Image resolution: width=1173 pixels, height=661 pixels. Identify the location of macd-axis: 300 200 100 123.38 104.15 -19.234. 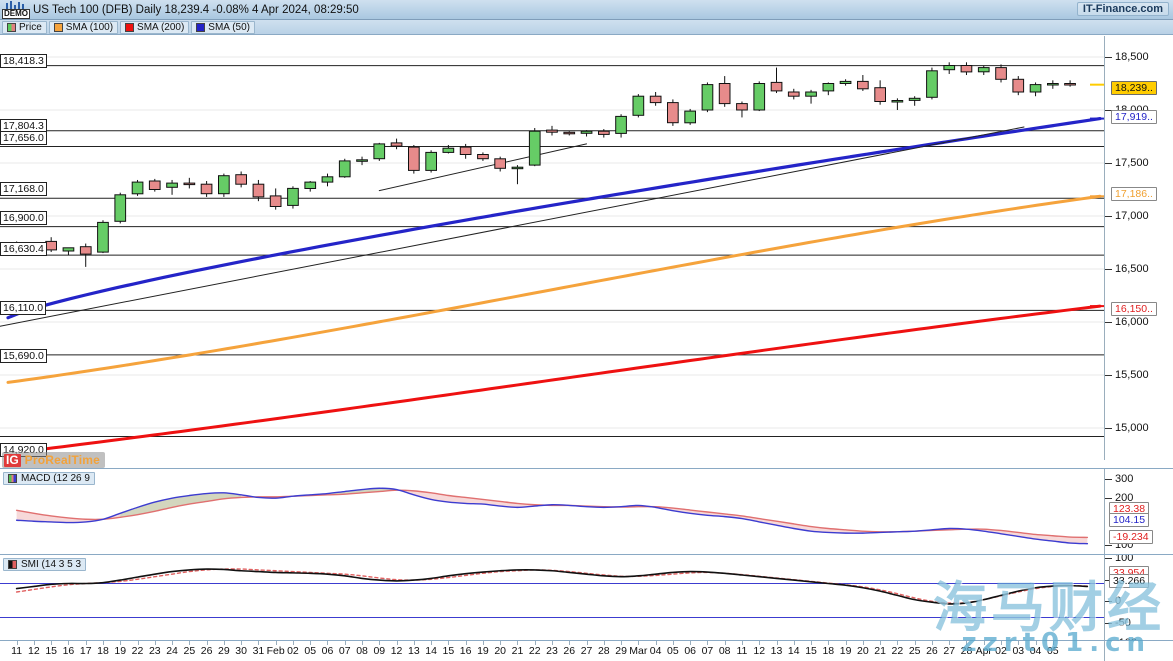
(1138, 511).